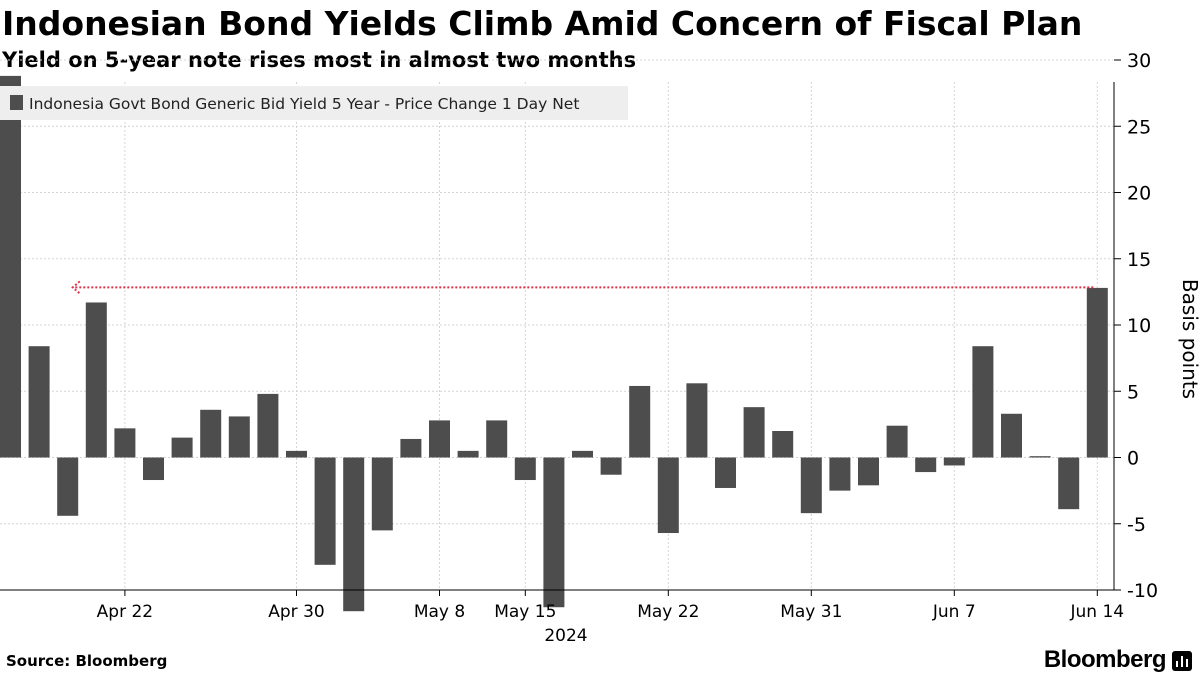 Image resolution: width=1200 pixels, height=675 pixels. I want to click on y-tick-label: 25, so click(1139, 127).